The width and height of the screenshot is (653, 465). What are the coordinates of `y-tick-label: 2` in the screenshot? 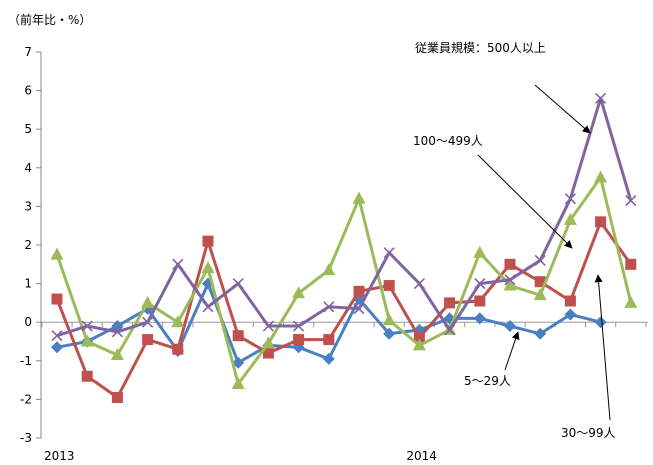 It's located at (28, 245).